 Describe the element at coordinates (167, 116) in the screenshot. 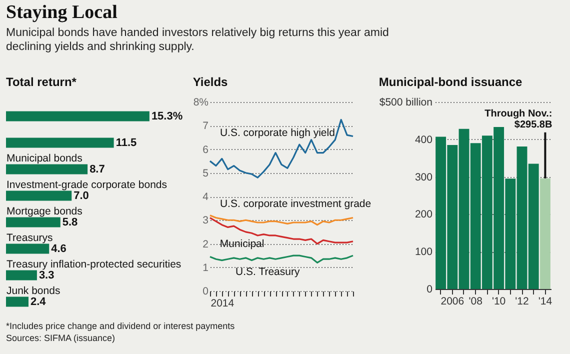

I see `data-label: 15.3%` at that location.